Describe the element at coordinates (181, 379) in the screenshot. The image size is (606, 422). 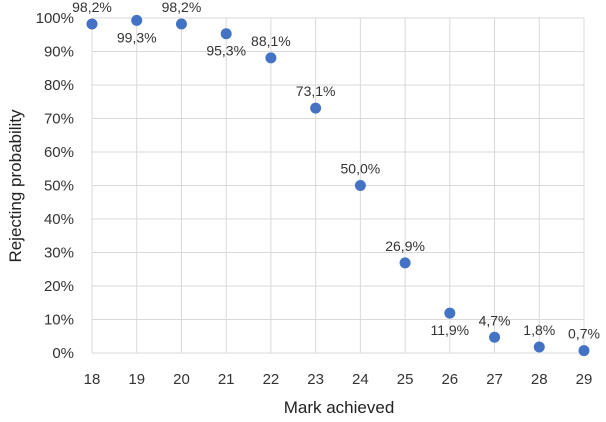
I see `x-tick-label: 20` at that location.